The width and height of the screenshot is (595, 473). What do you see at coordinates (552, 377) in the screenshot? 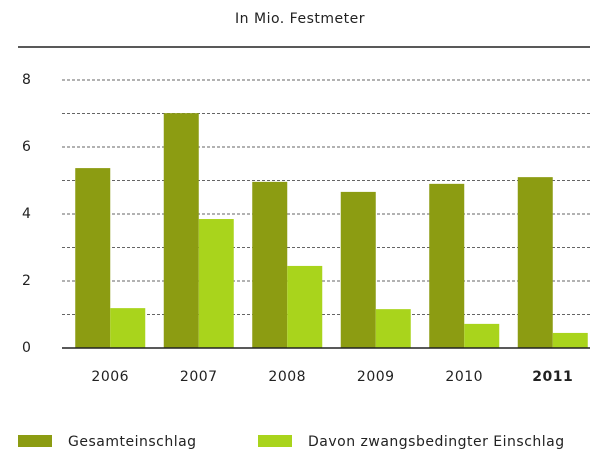
I see `x-tick-label: 2011` at bounding box center [552, 377].